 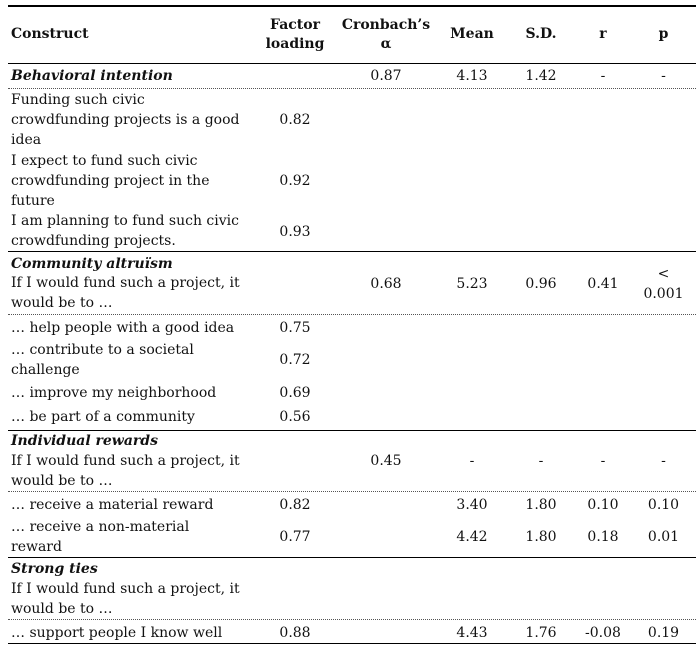 I want to click on header-alpha-line2: α, so click(x=386, y=44).